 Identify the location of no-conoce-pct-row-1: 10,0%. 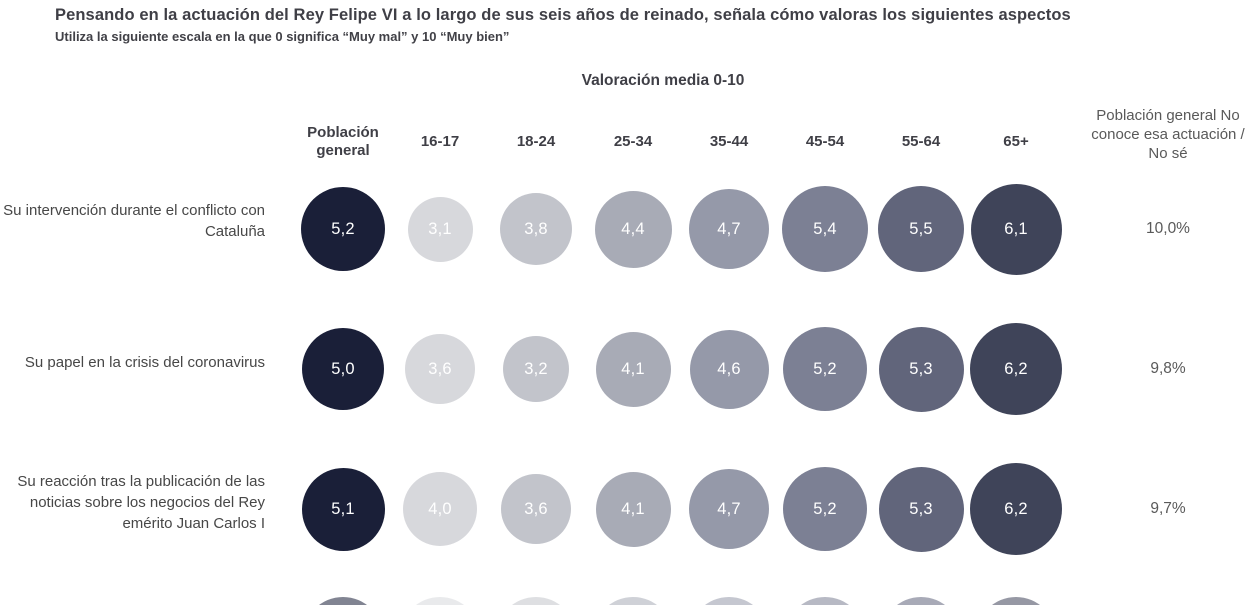
(1168, 228).